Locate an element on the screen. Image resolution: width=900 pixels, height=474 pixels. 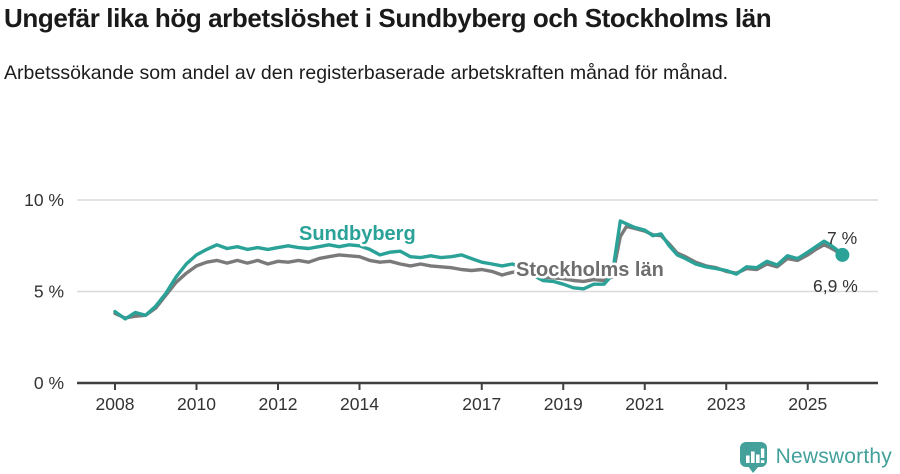
brand-name: Newsworthy is located at coordinates (833, 456).